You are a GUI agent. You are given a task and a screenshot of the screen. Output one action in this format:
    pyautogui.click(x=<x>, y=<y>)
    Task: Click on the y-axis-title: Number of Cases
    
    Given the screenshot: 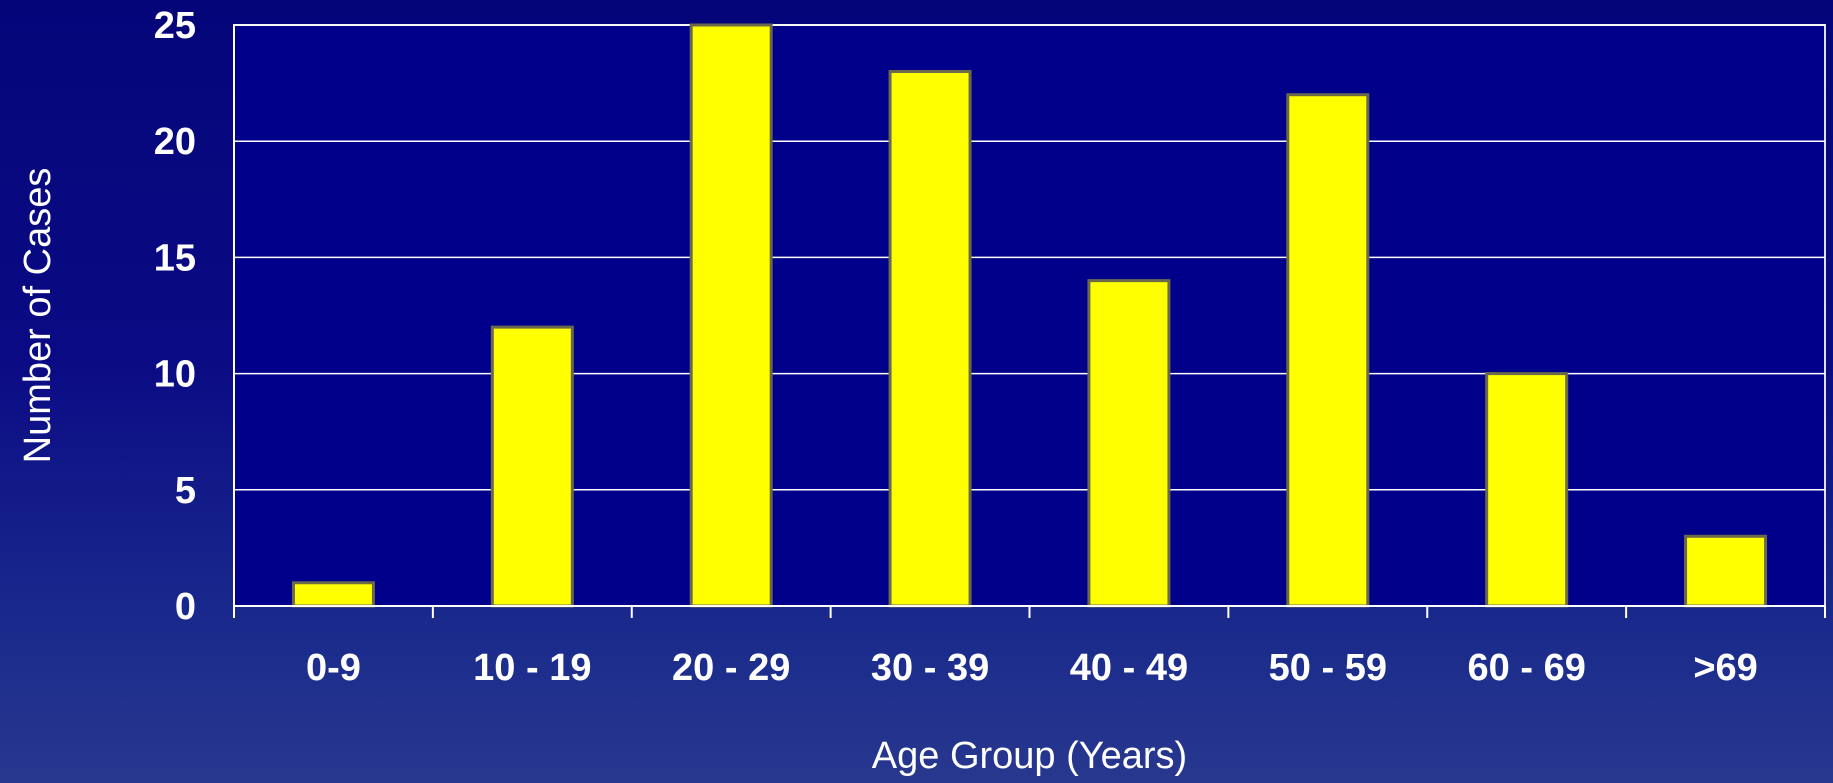 What is the action you would take?
    pyautogui.click(x=38, y=316)
    